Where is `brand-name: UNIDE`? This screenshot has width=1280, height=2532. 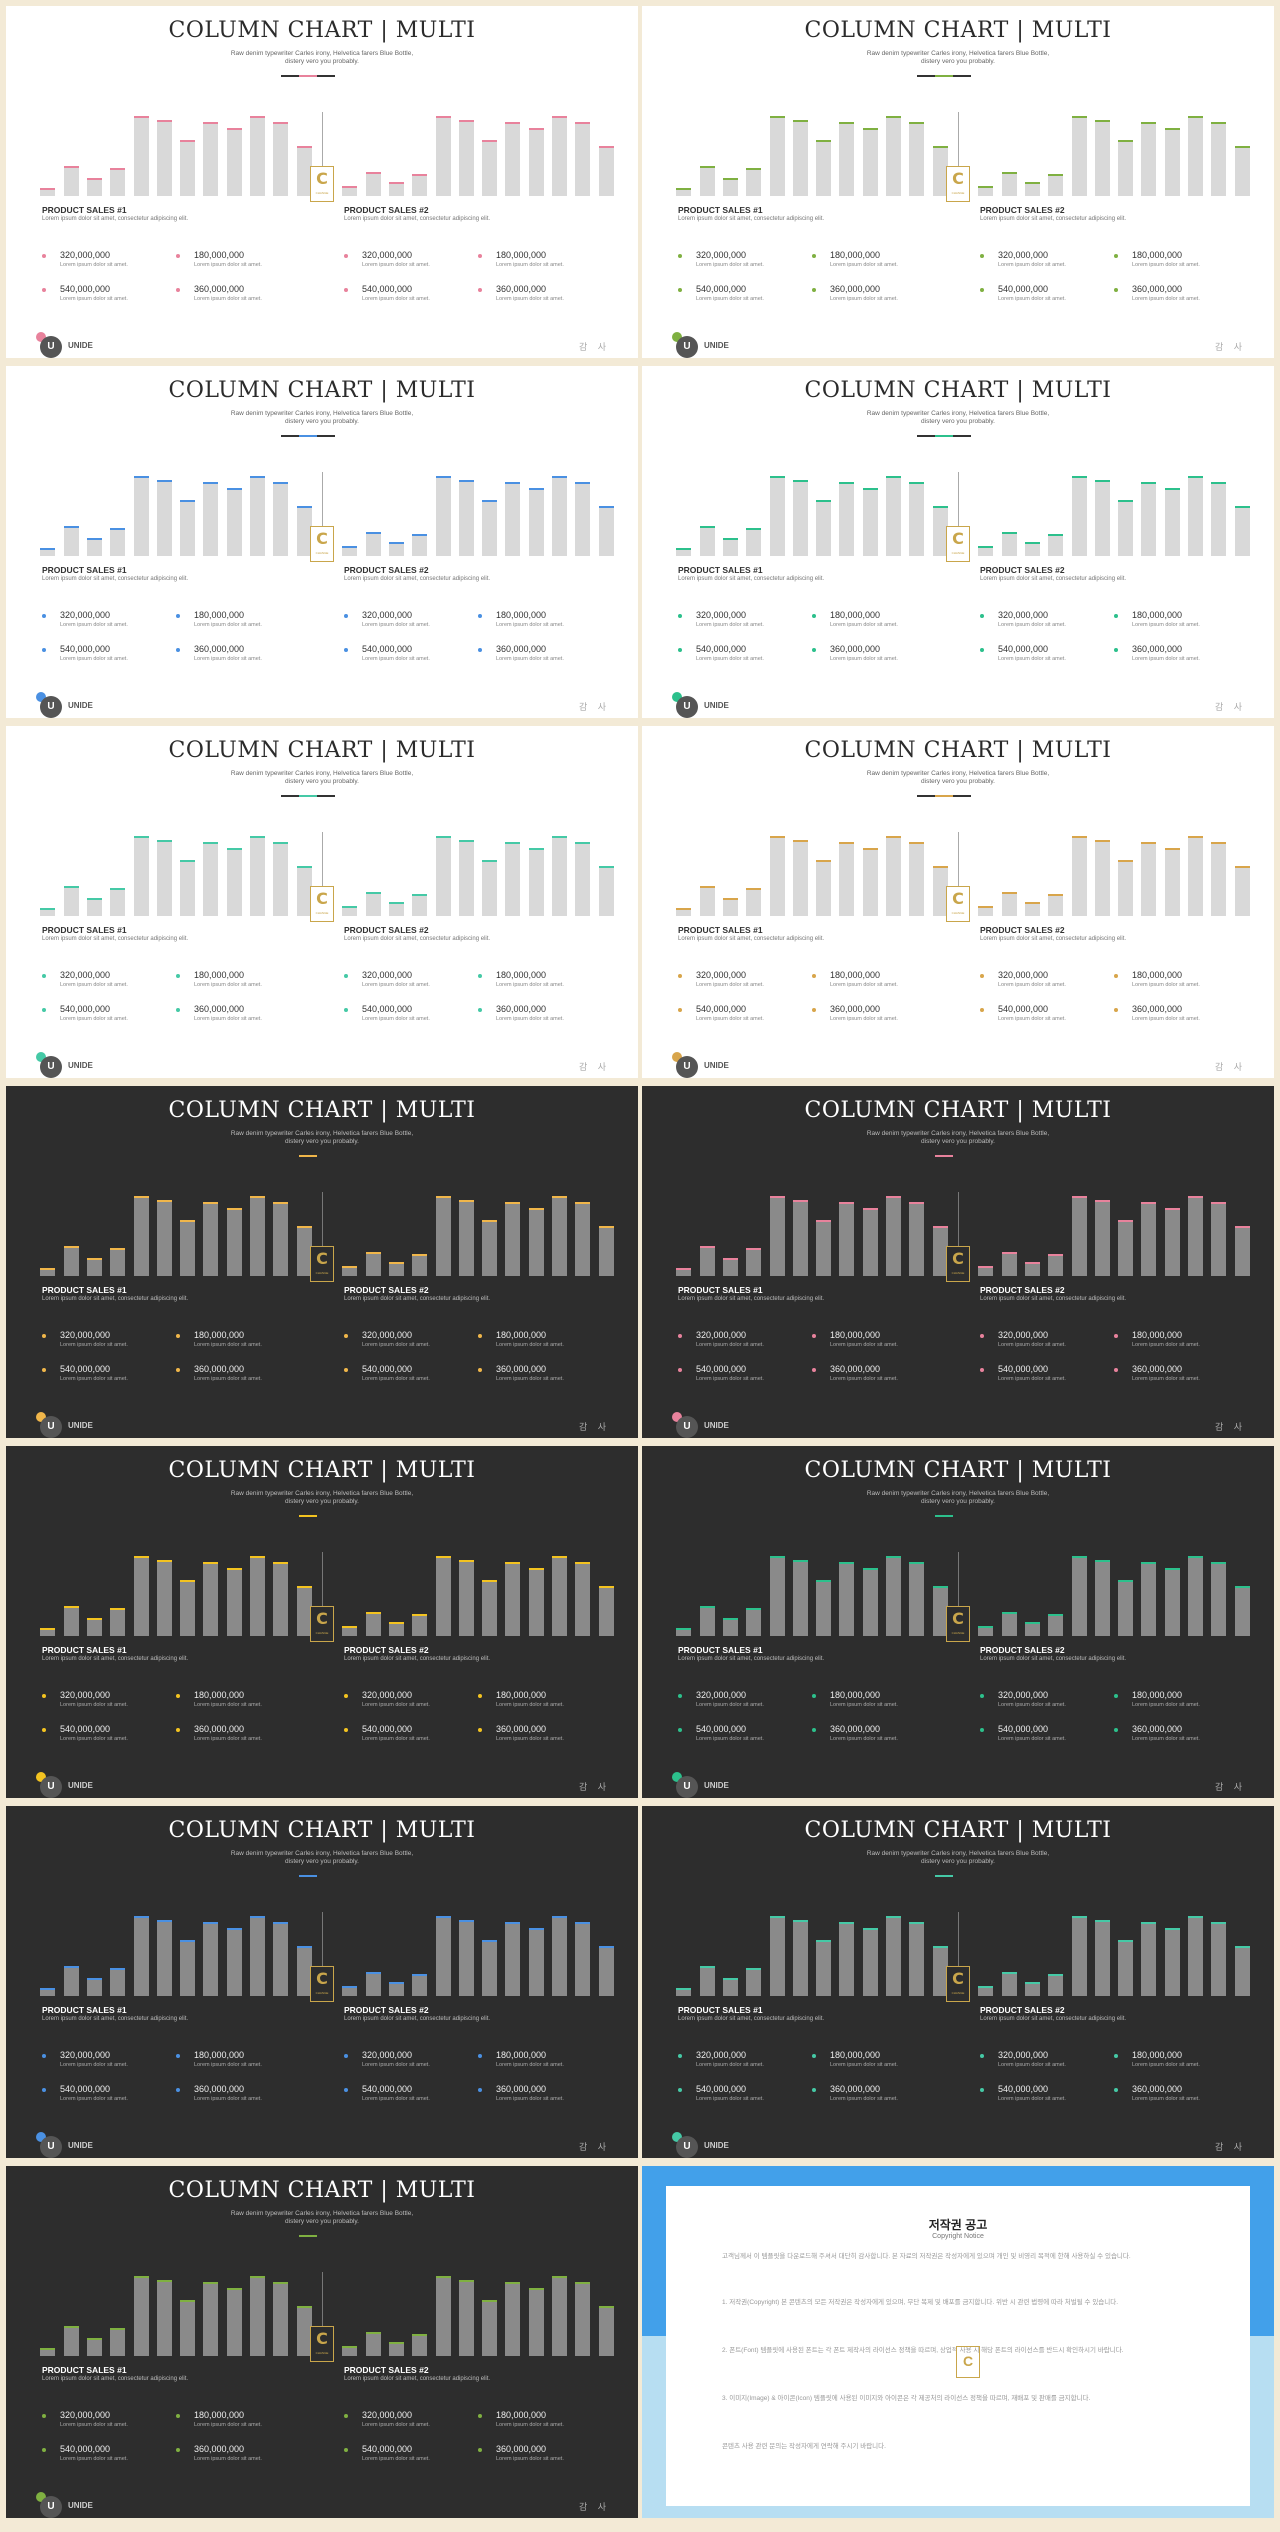
brand-name: UNIDE is located at coordinates (716, 1785).